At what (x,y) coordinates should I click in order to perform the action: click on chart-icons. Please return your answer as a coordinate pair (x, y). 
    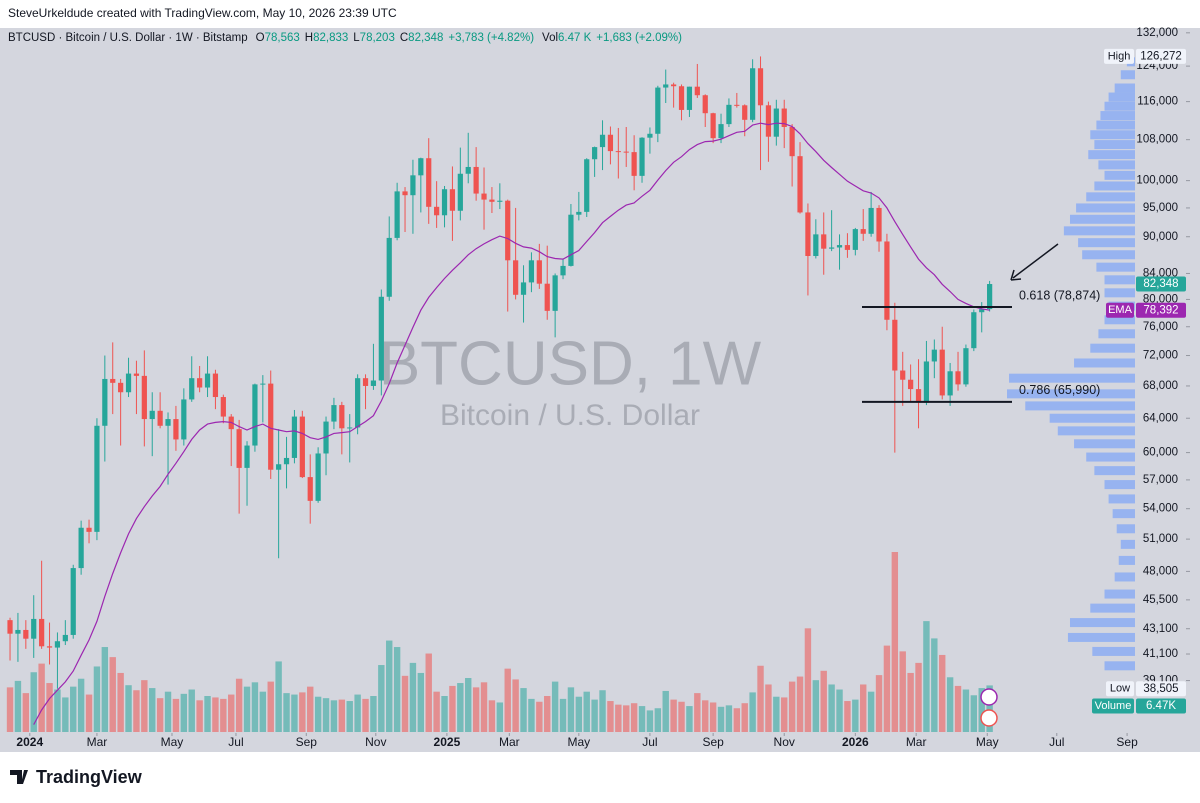
    Looking at the image, I should click on (989, 707).